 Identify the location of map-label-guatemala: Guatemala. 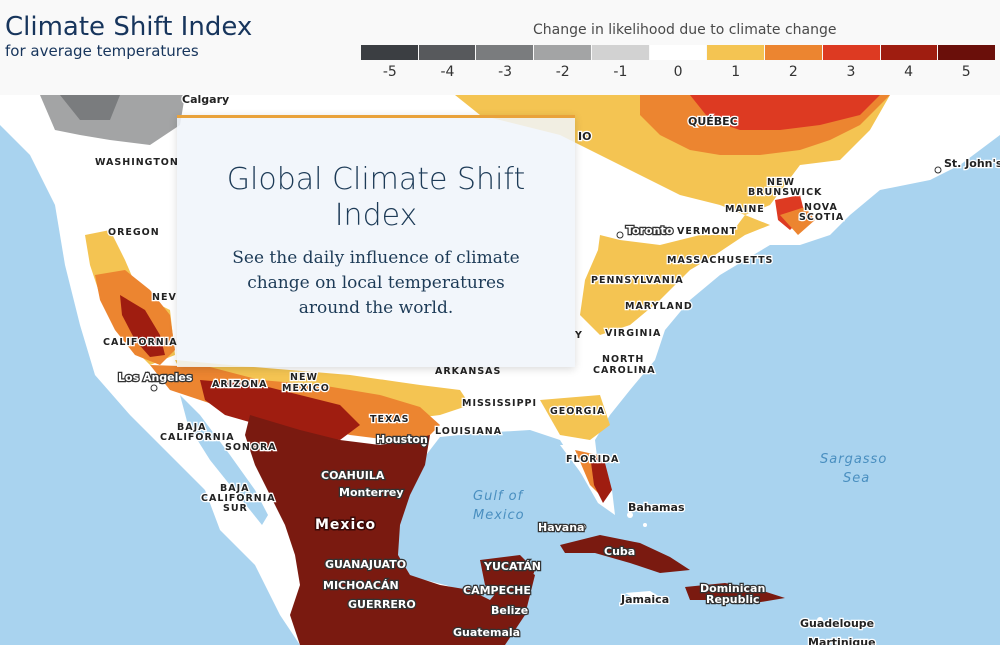
(486, 632).